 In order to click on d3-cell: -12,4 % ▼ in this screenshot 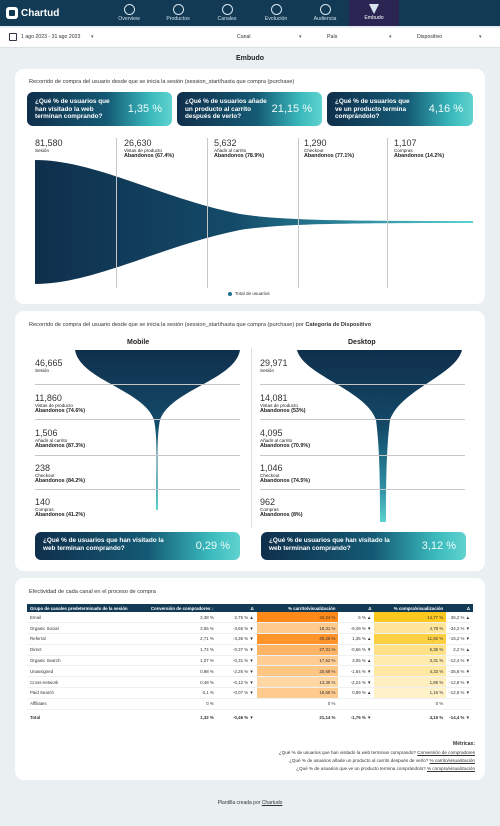, I will do `click(459, 661)`.